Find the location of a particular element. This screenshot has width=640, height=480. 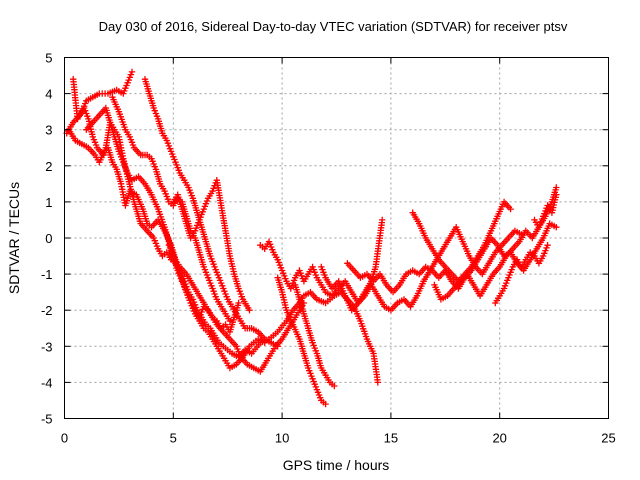

y-tick-label: -4 is located at coordinates (47, 382).